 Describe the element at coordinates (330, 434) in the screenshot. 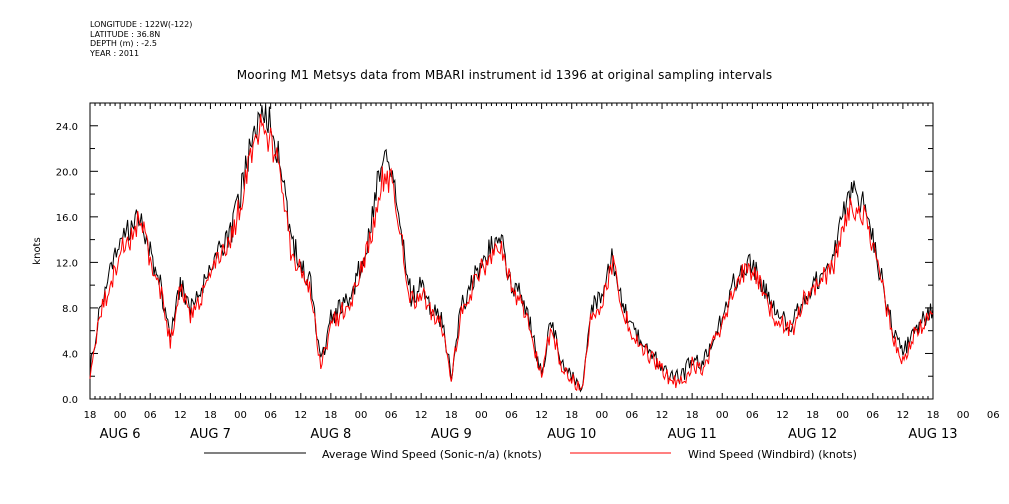

I see `date-label: AUG 8` at that location.